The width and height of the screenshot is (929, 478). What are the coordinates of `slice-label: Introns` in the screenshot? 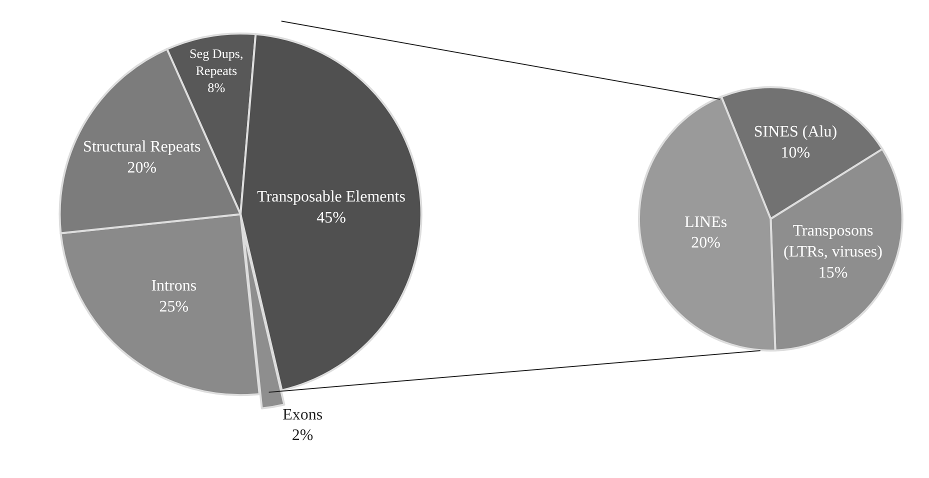 It's located at (174, 286).